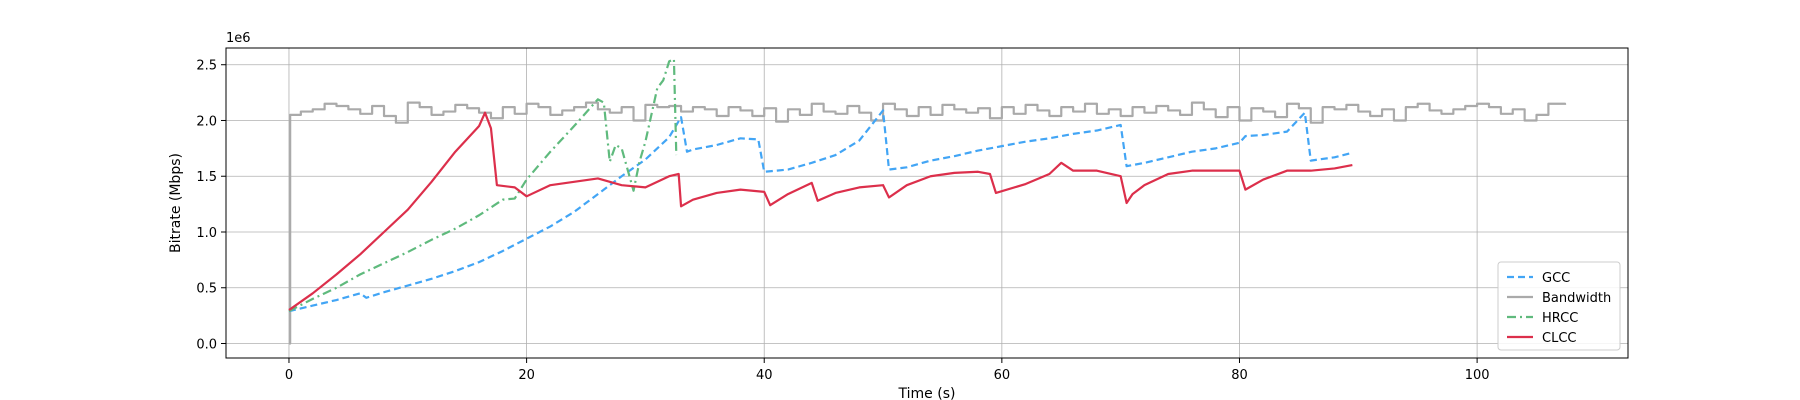 The height and width of the screenshot is (400, 1800). I want to click on legend: GCC Bandwidth HRCC CLCC, so click(1559, 306).